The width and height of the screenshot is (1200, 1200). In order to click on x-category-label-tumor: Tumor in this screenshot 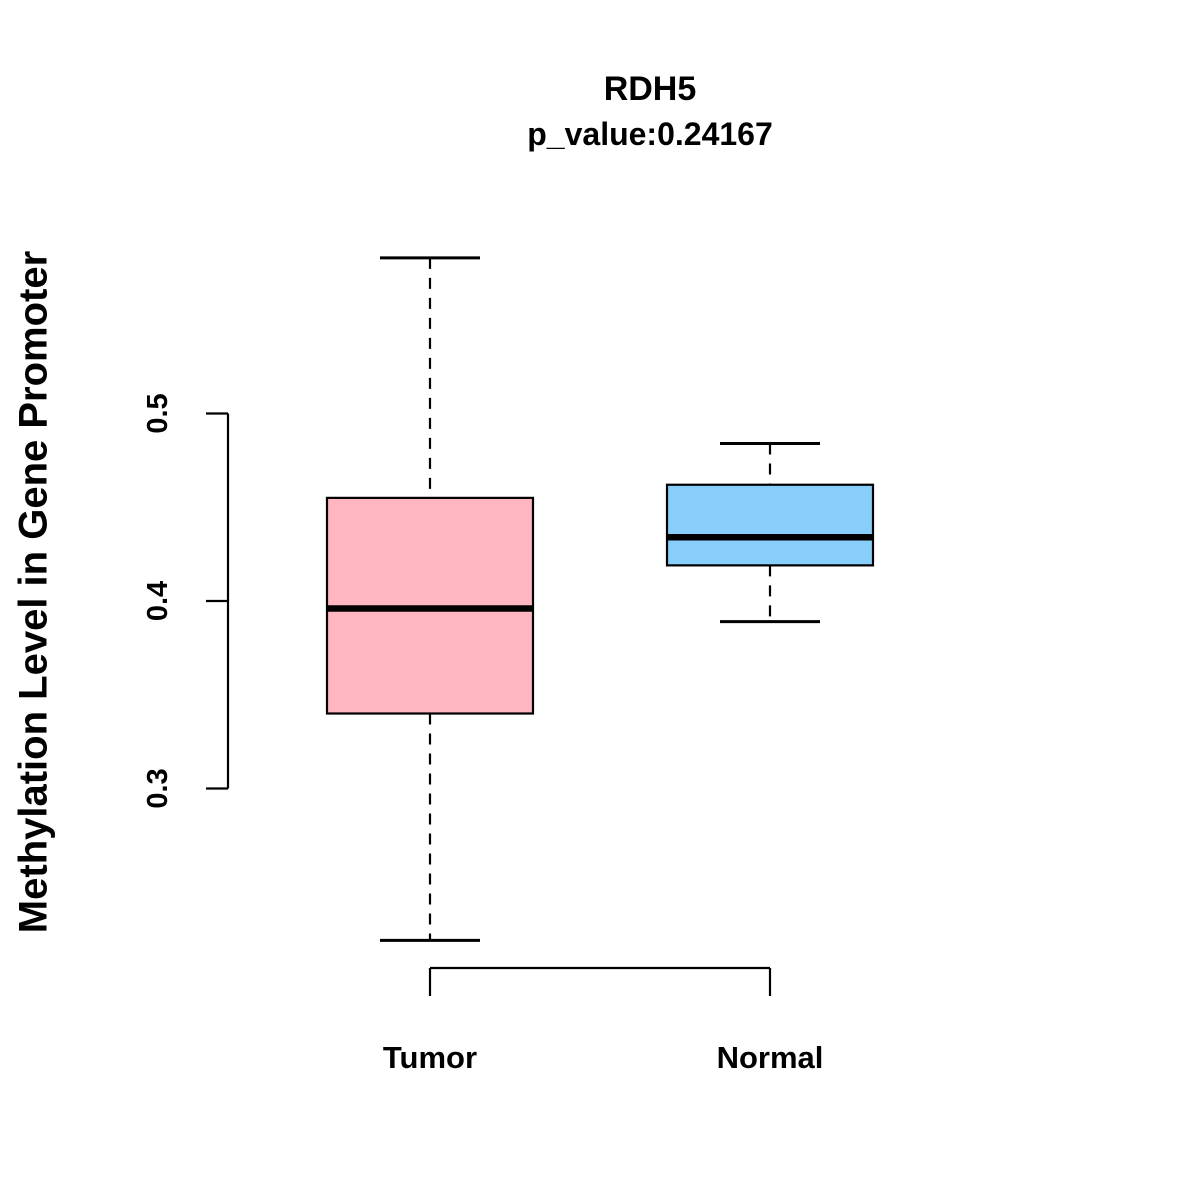, I will do `click(430, 1057)`.